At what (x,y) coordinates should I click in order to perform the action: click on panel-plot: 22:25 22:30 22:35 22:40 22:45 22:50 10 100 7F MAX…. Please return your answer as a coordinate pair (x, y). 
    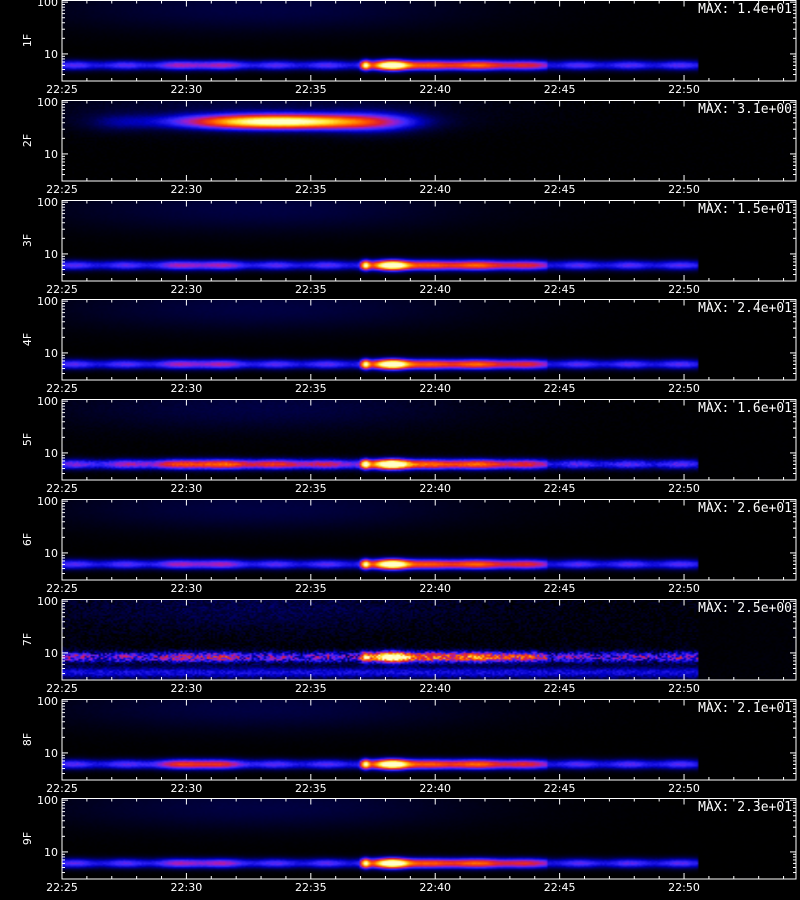
    Looking at the image, I should click on (409, 645).